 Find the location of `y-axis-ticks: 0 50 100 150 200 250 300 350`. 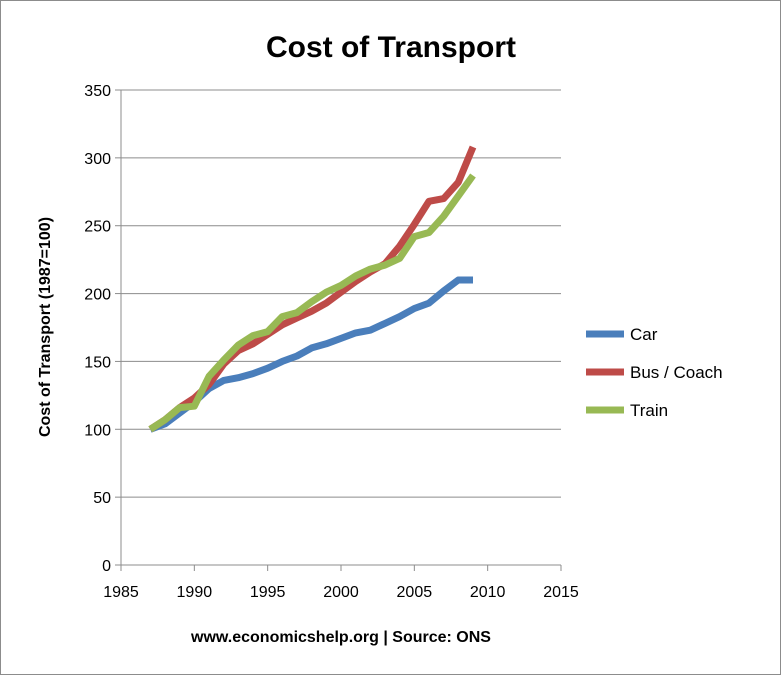

y-axis-ticks: 0 50 100 150 200 250 300 350 is located at coordinates (102, 329).